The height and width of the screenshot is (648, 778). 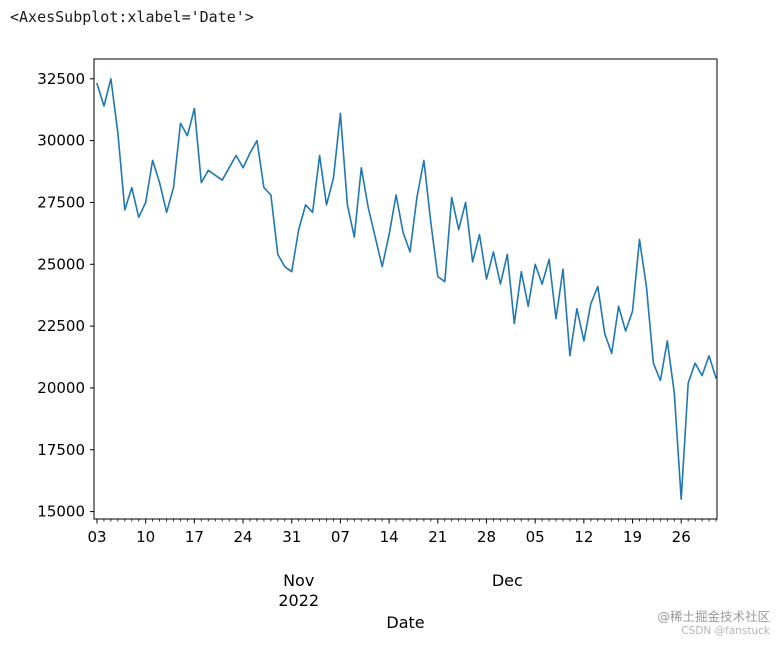 I want to click on x-tick-label: 14, so click(x=389, y=537).